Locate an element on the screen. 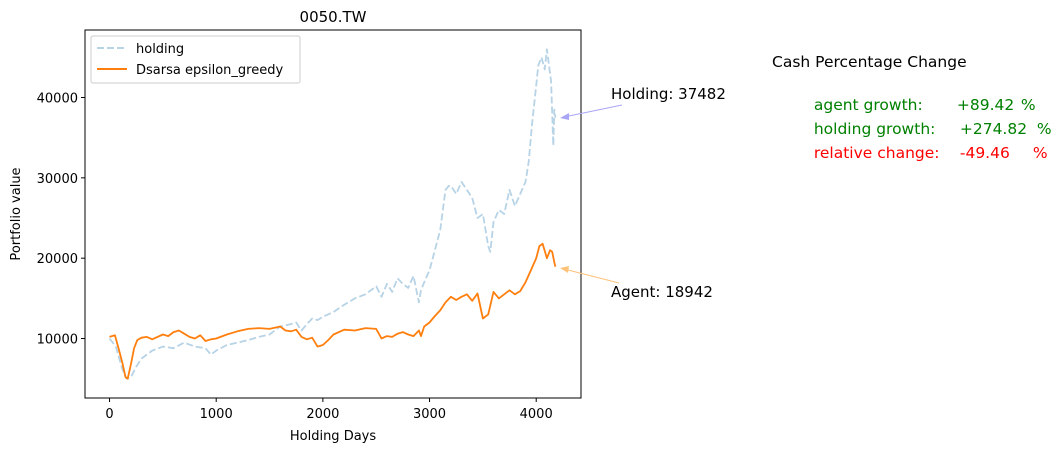  agent-annotation-arrowhead is located at coordinates (564, 269).